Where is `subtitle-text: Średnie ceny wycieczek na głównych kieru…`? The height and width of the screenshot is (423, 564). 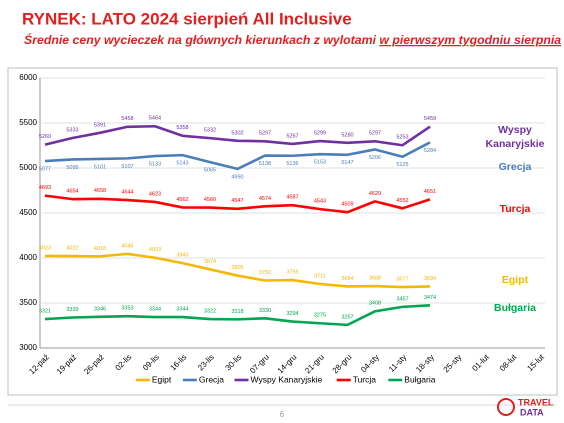 subtitle-text: Średnie ceny wycieczek na głównych kieru… is located at coordinates (201, 39).